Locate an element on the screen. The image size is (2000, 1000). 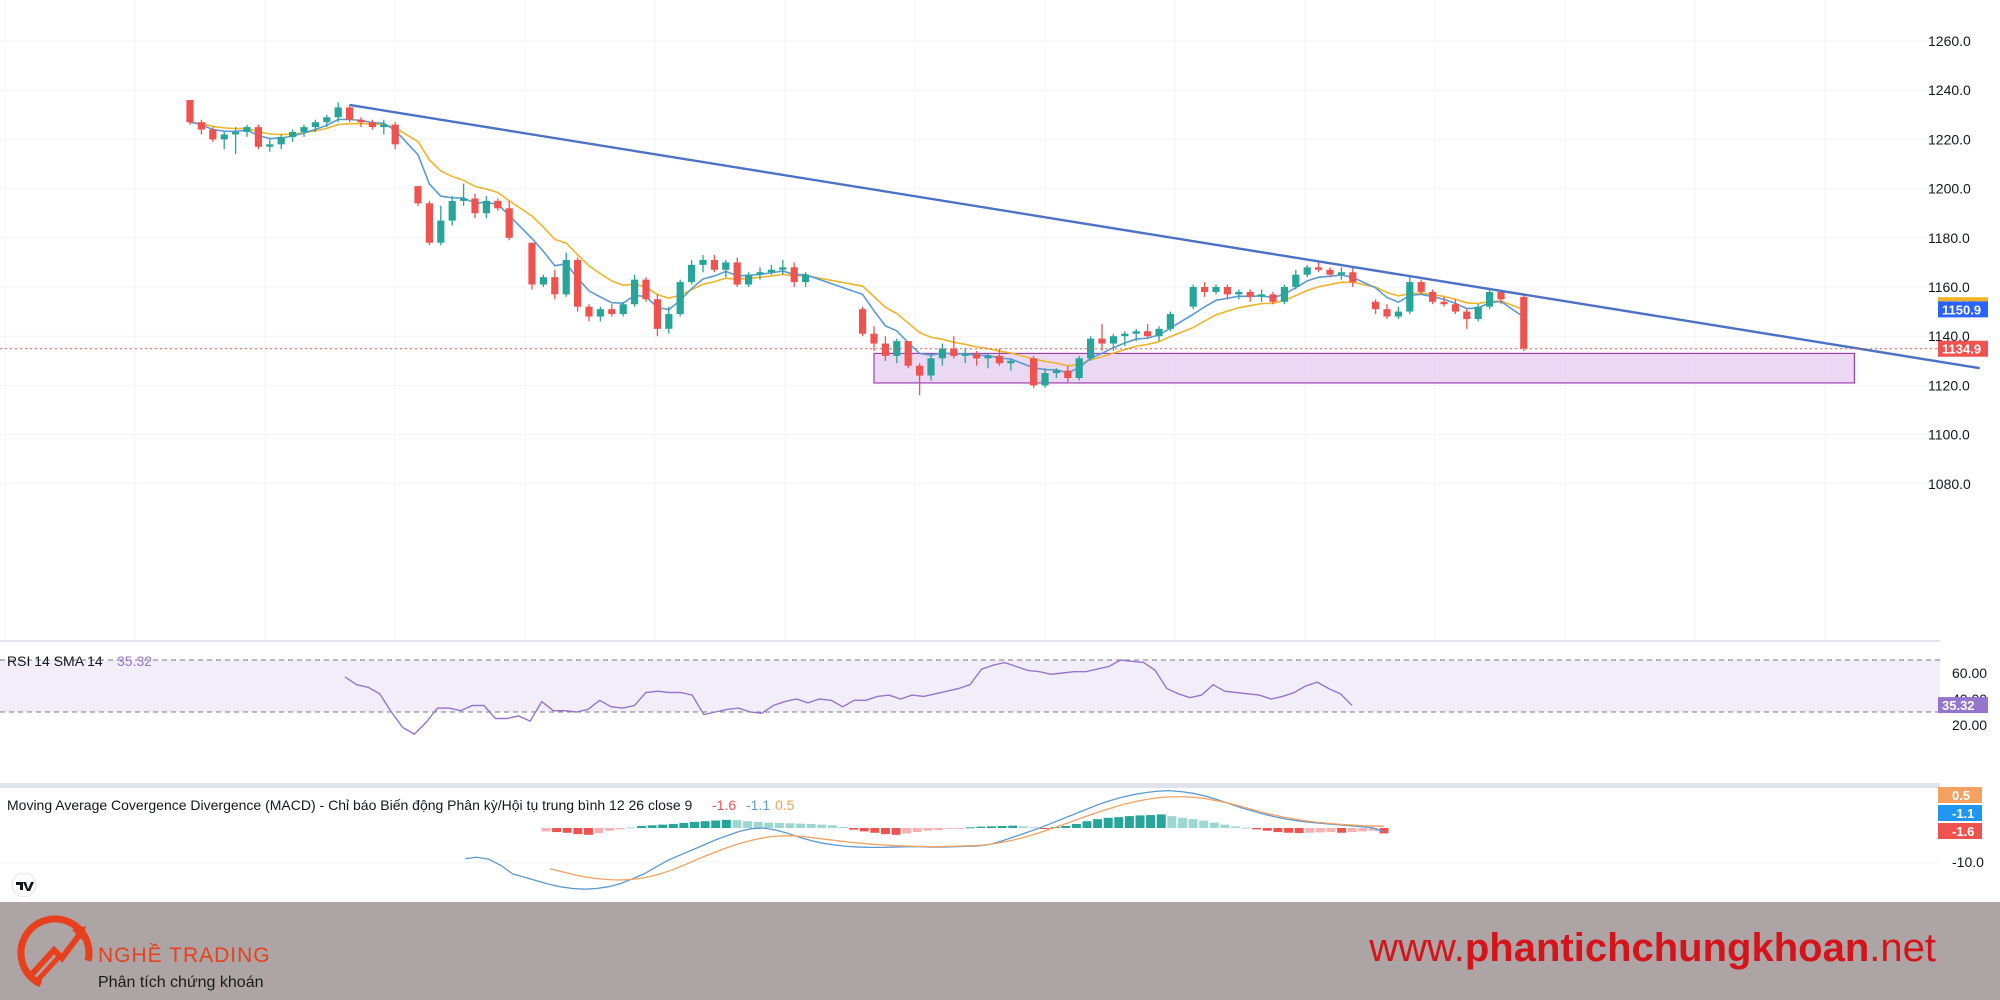
tradingview-logo-icon is located at coordinates (24, 885).